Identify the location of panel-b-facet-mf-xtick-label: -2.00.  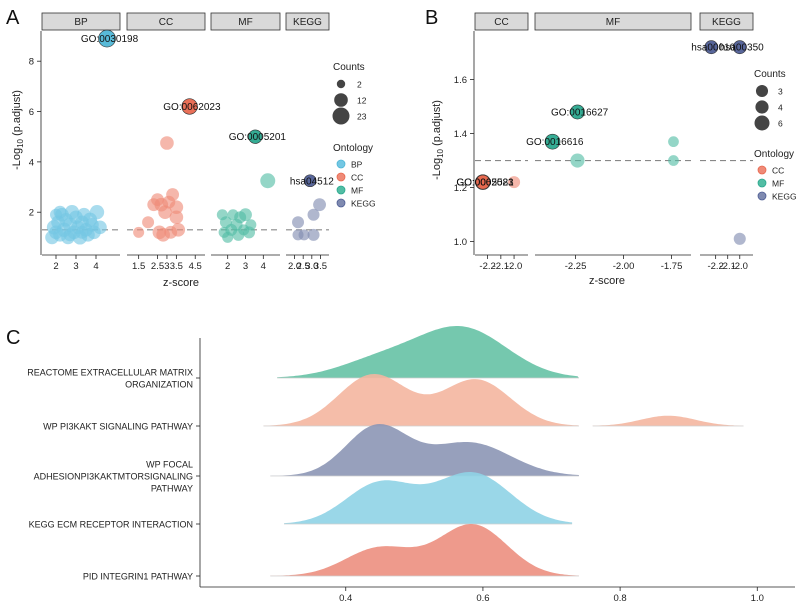
(624, 266).